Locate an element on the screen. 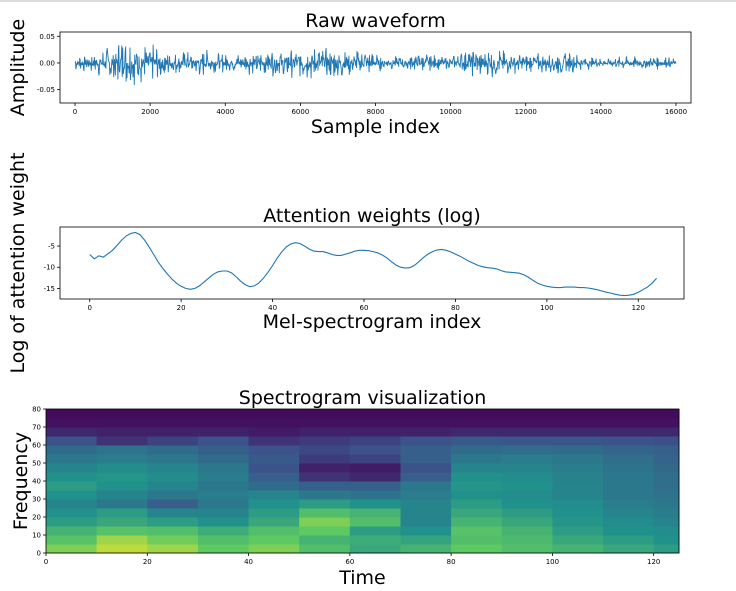 This screenshot has width=736, height=591. x-axis-label: Mel-spectrogram index is located at coordinates (372, 322).